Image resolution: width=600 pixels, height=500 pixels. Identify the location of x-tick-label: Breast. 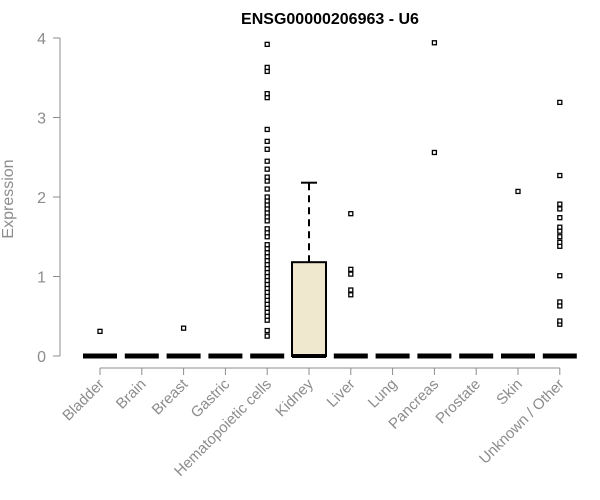
(170, 396).